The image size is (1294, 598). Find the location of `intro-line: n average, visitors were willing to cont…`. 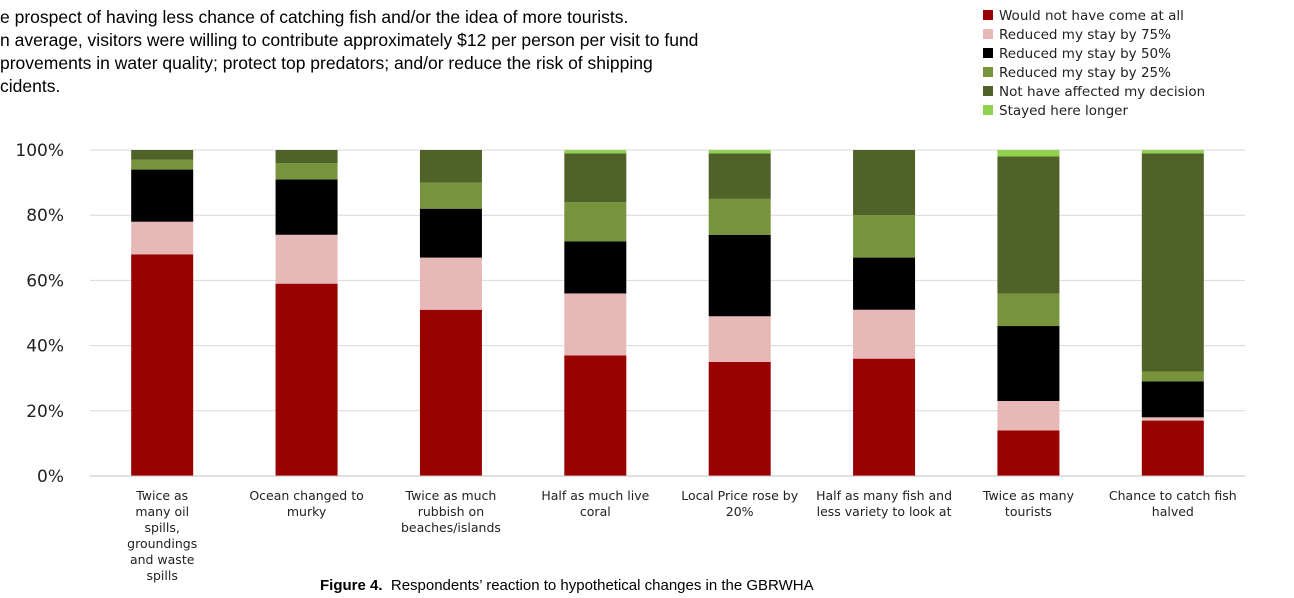

intro-line: n average, visitors were willing to cont… is located at coordinates (349, 40).